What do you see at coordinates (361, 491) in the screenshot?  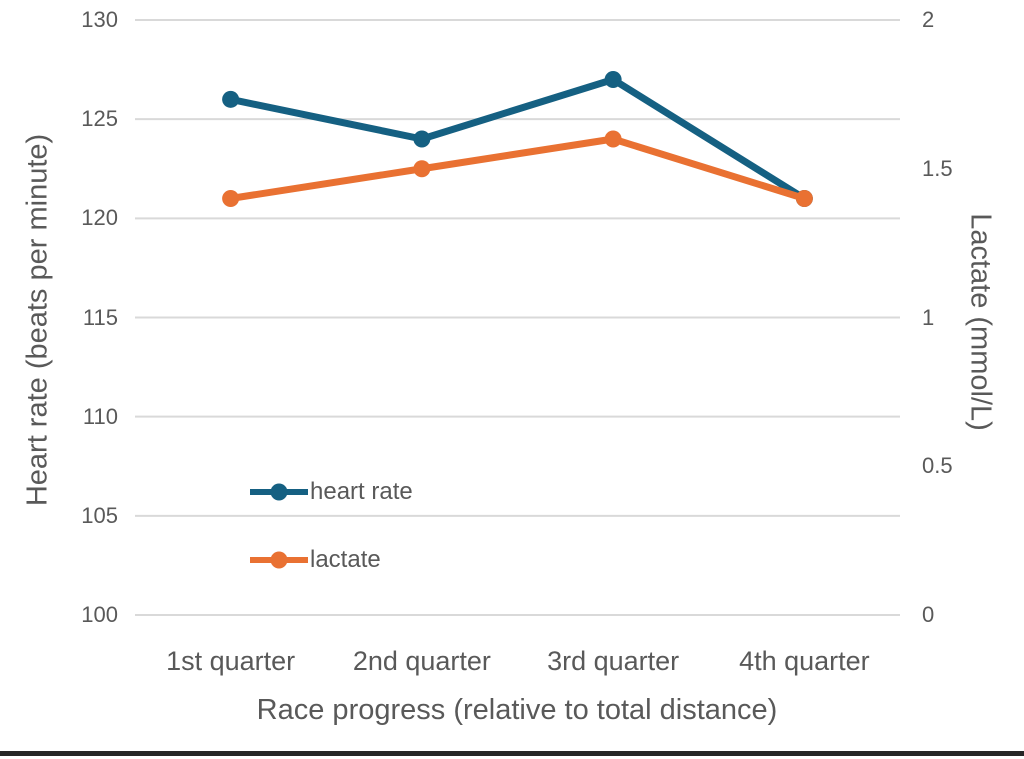 I see `legend-label: heart rate` at bounding box center [361, 491].